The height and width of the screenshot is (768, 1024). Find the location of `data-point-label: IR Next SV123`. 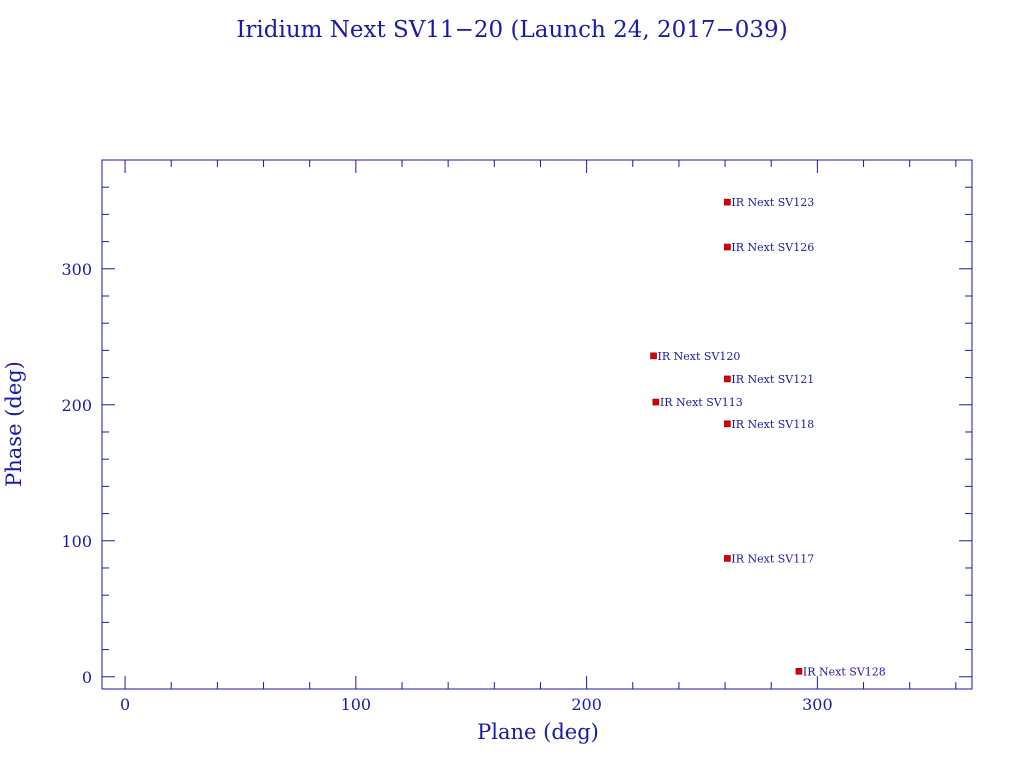

data-point-label: IR Next SV123 is located at coordinates (772, 202).